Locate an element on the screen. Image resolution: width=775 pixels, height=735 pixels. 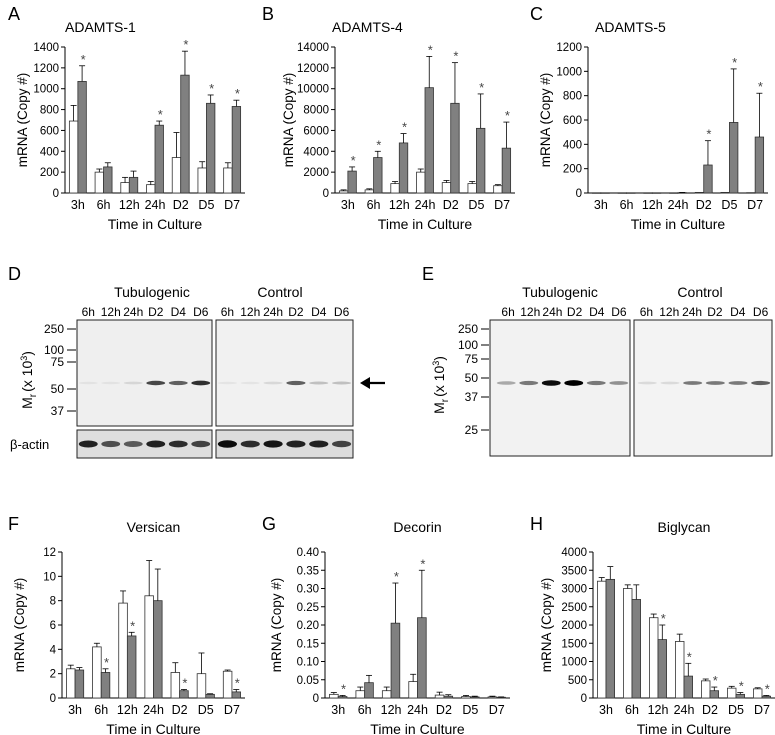
lane-label-D2: D2 is located at coordinates (156, 312).